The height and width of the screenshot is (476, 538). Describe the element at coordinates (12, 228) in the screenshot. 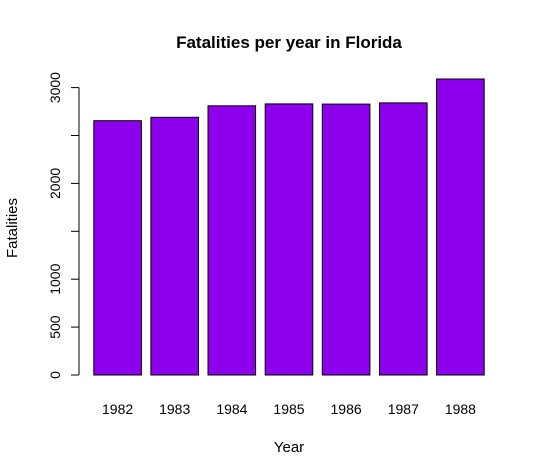

I see `y-axis-label: Fatalities` at that location.